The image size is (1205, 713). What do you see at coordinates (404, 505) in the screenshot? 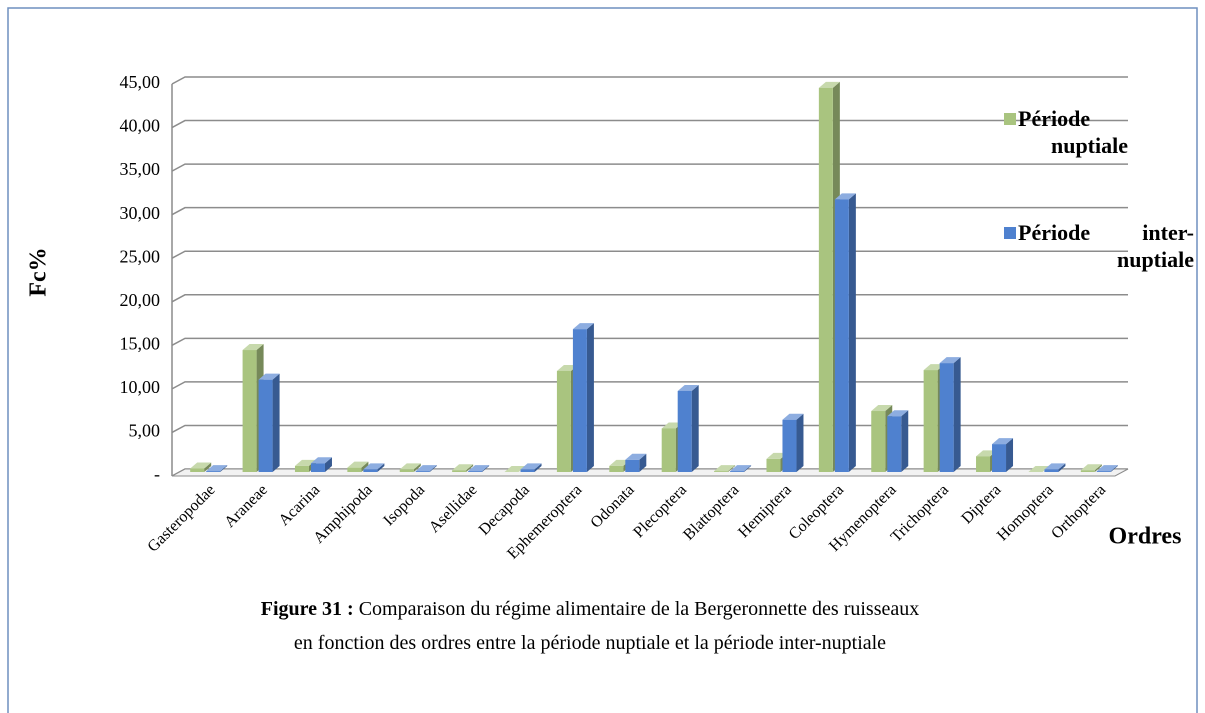
I see `x-tick-label: Isopoda` at bounding box center [404, 505].